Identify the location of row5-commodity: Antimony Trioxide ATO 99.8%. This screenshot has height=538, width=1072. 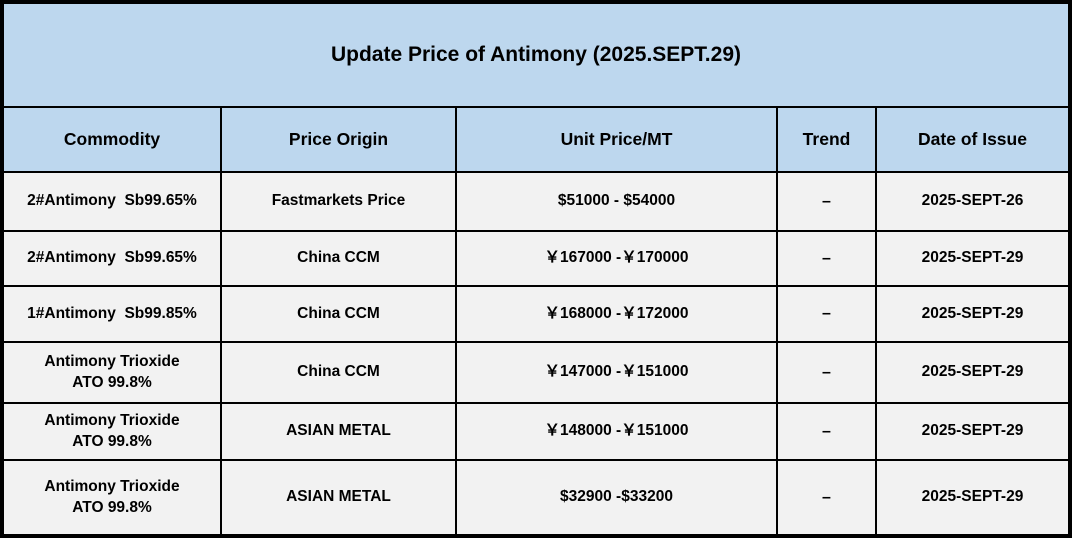
(113, 432).